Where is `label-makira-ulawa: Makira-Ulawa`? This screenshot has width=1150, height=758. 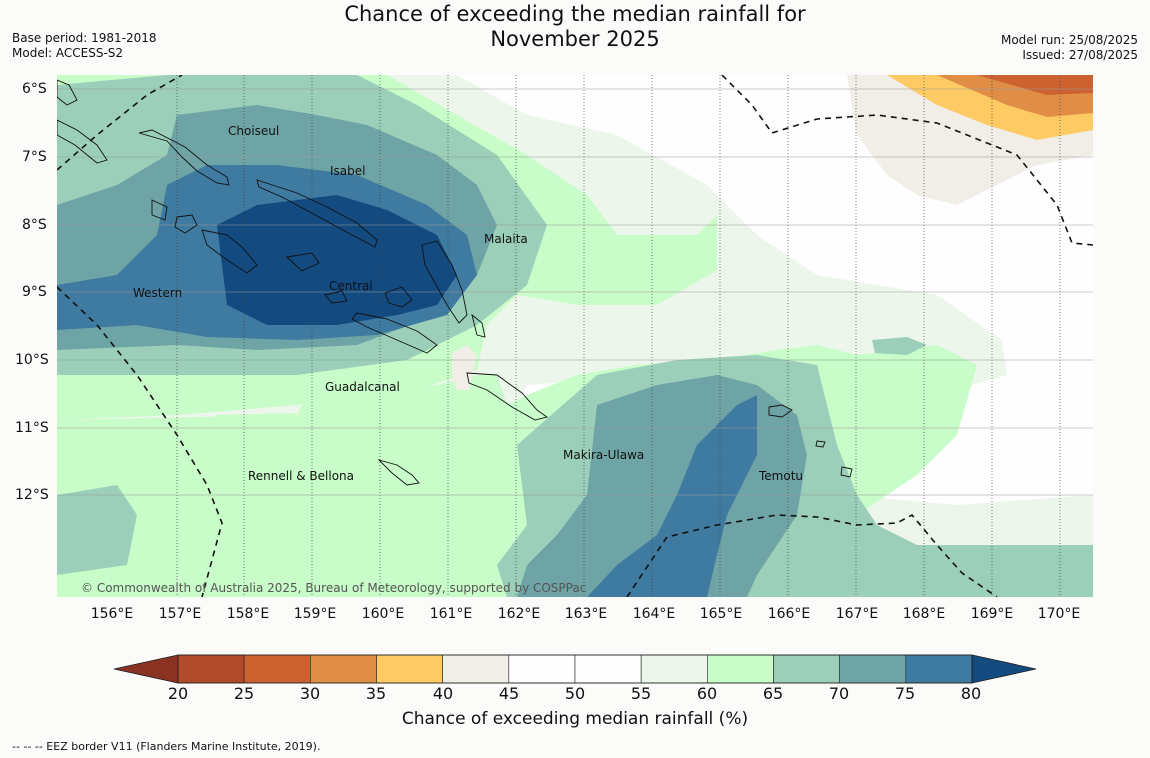 label-makira-ulawa: Makira-Ulawa is located at coordinates (603, 455).